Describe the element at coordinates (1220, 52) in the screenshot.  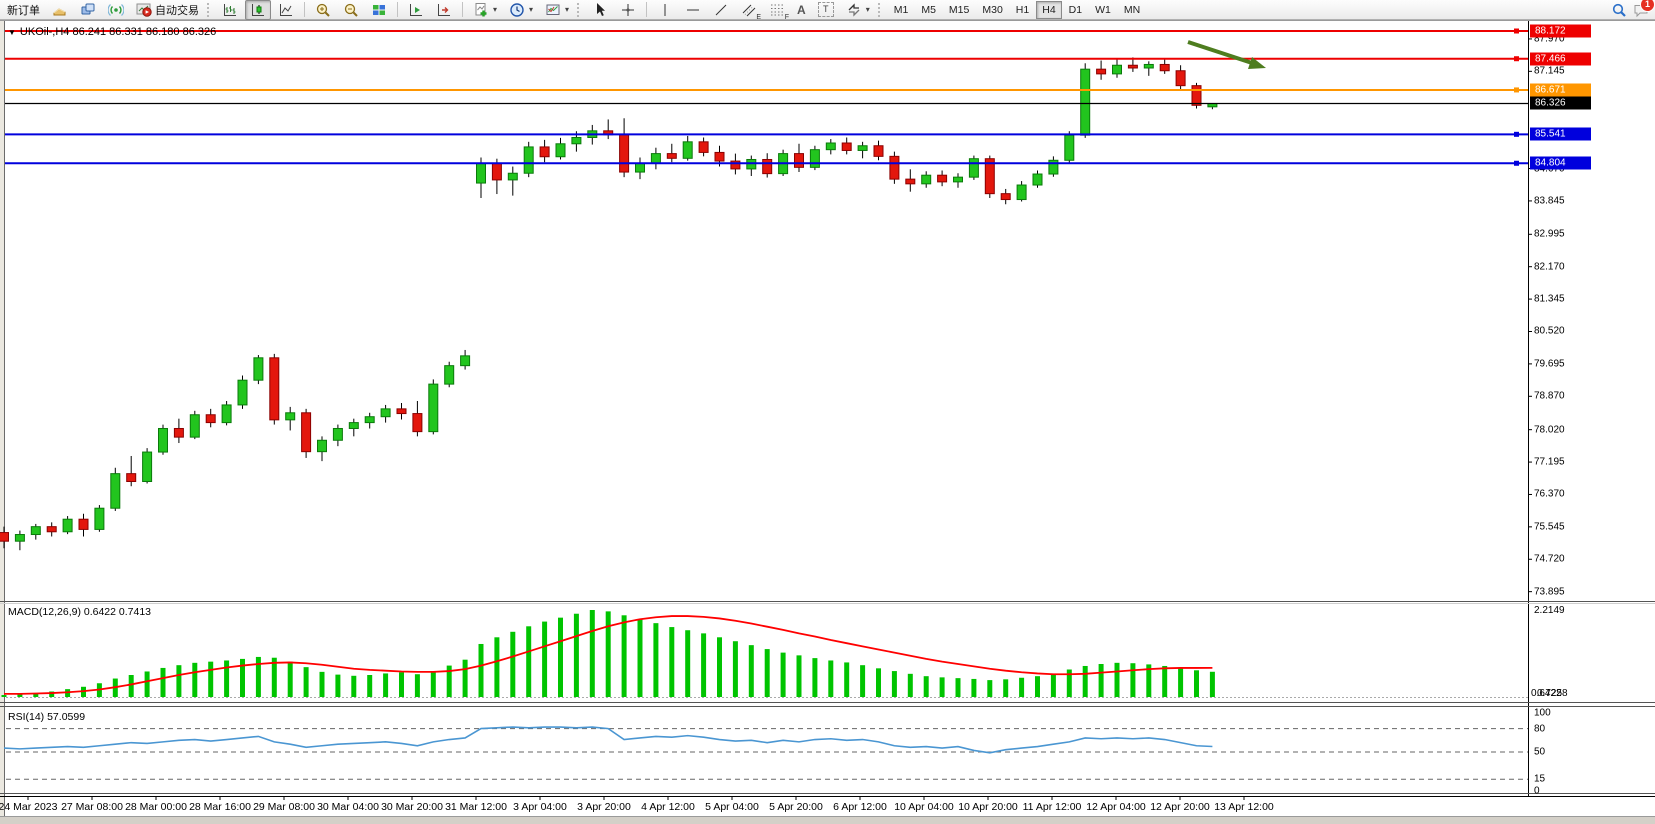
I see `trend-arrow-annotation` at that location.